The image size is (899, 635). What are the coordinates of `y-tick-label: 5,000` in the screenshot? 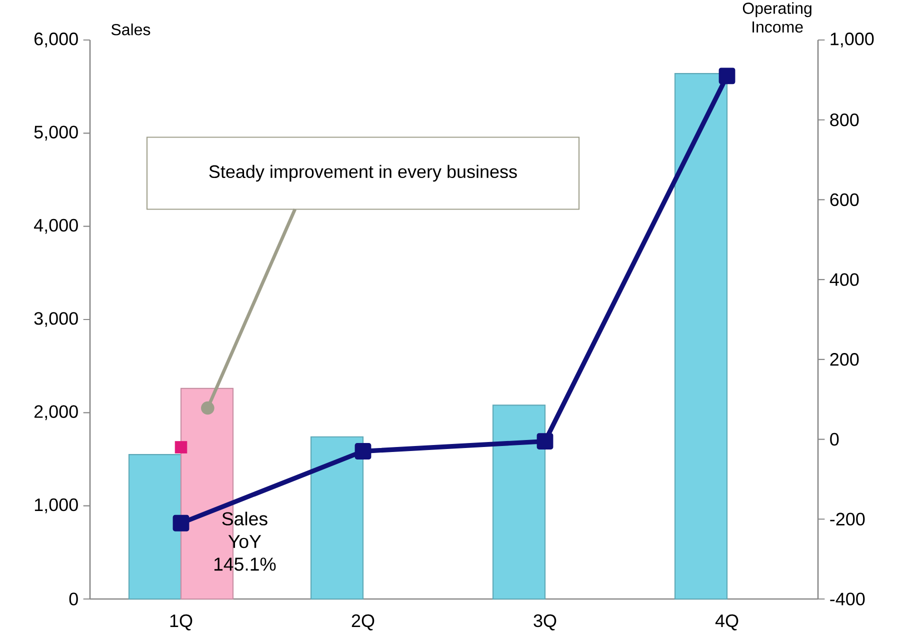 It's located at (56, 133).